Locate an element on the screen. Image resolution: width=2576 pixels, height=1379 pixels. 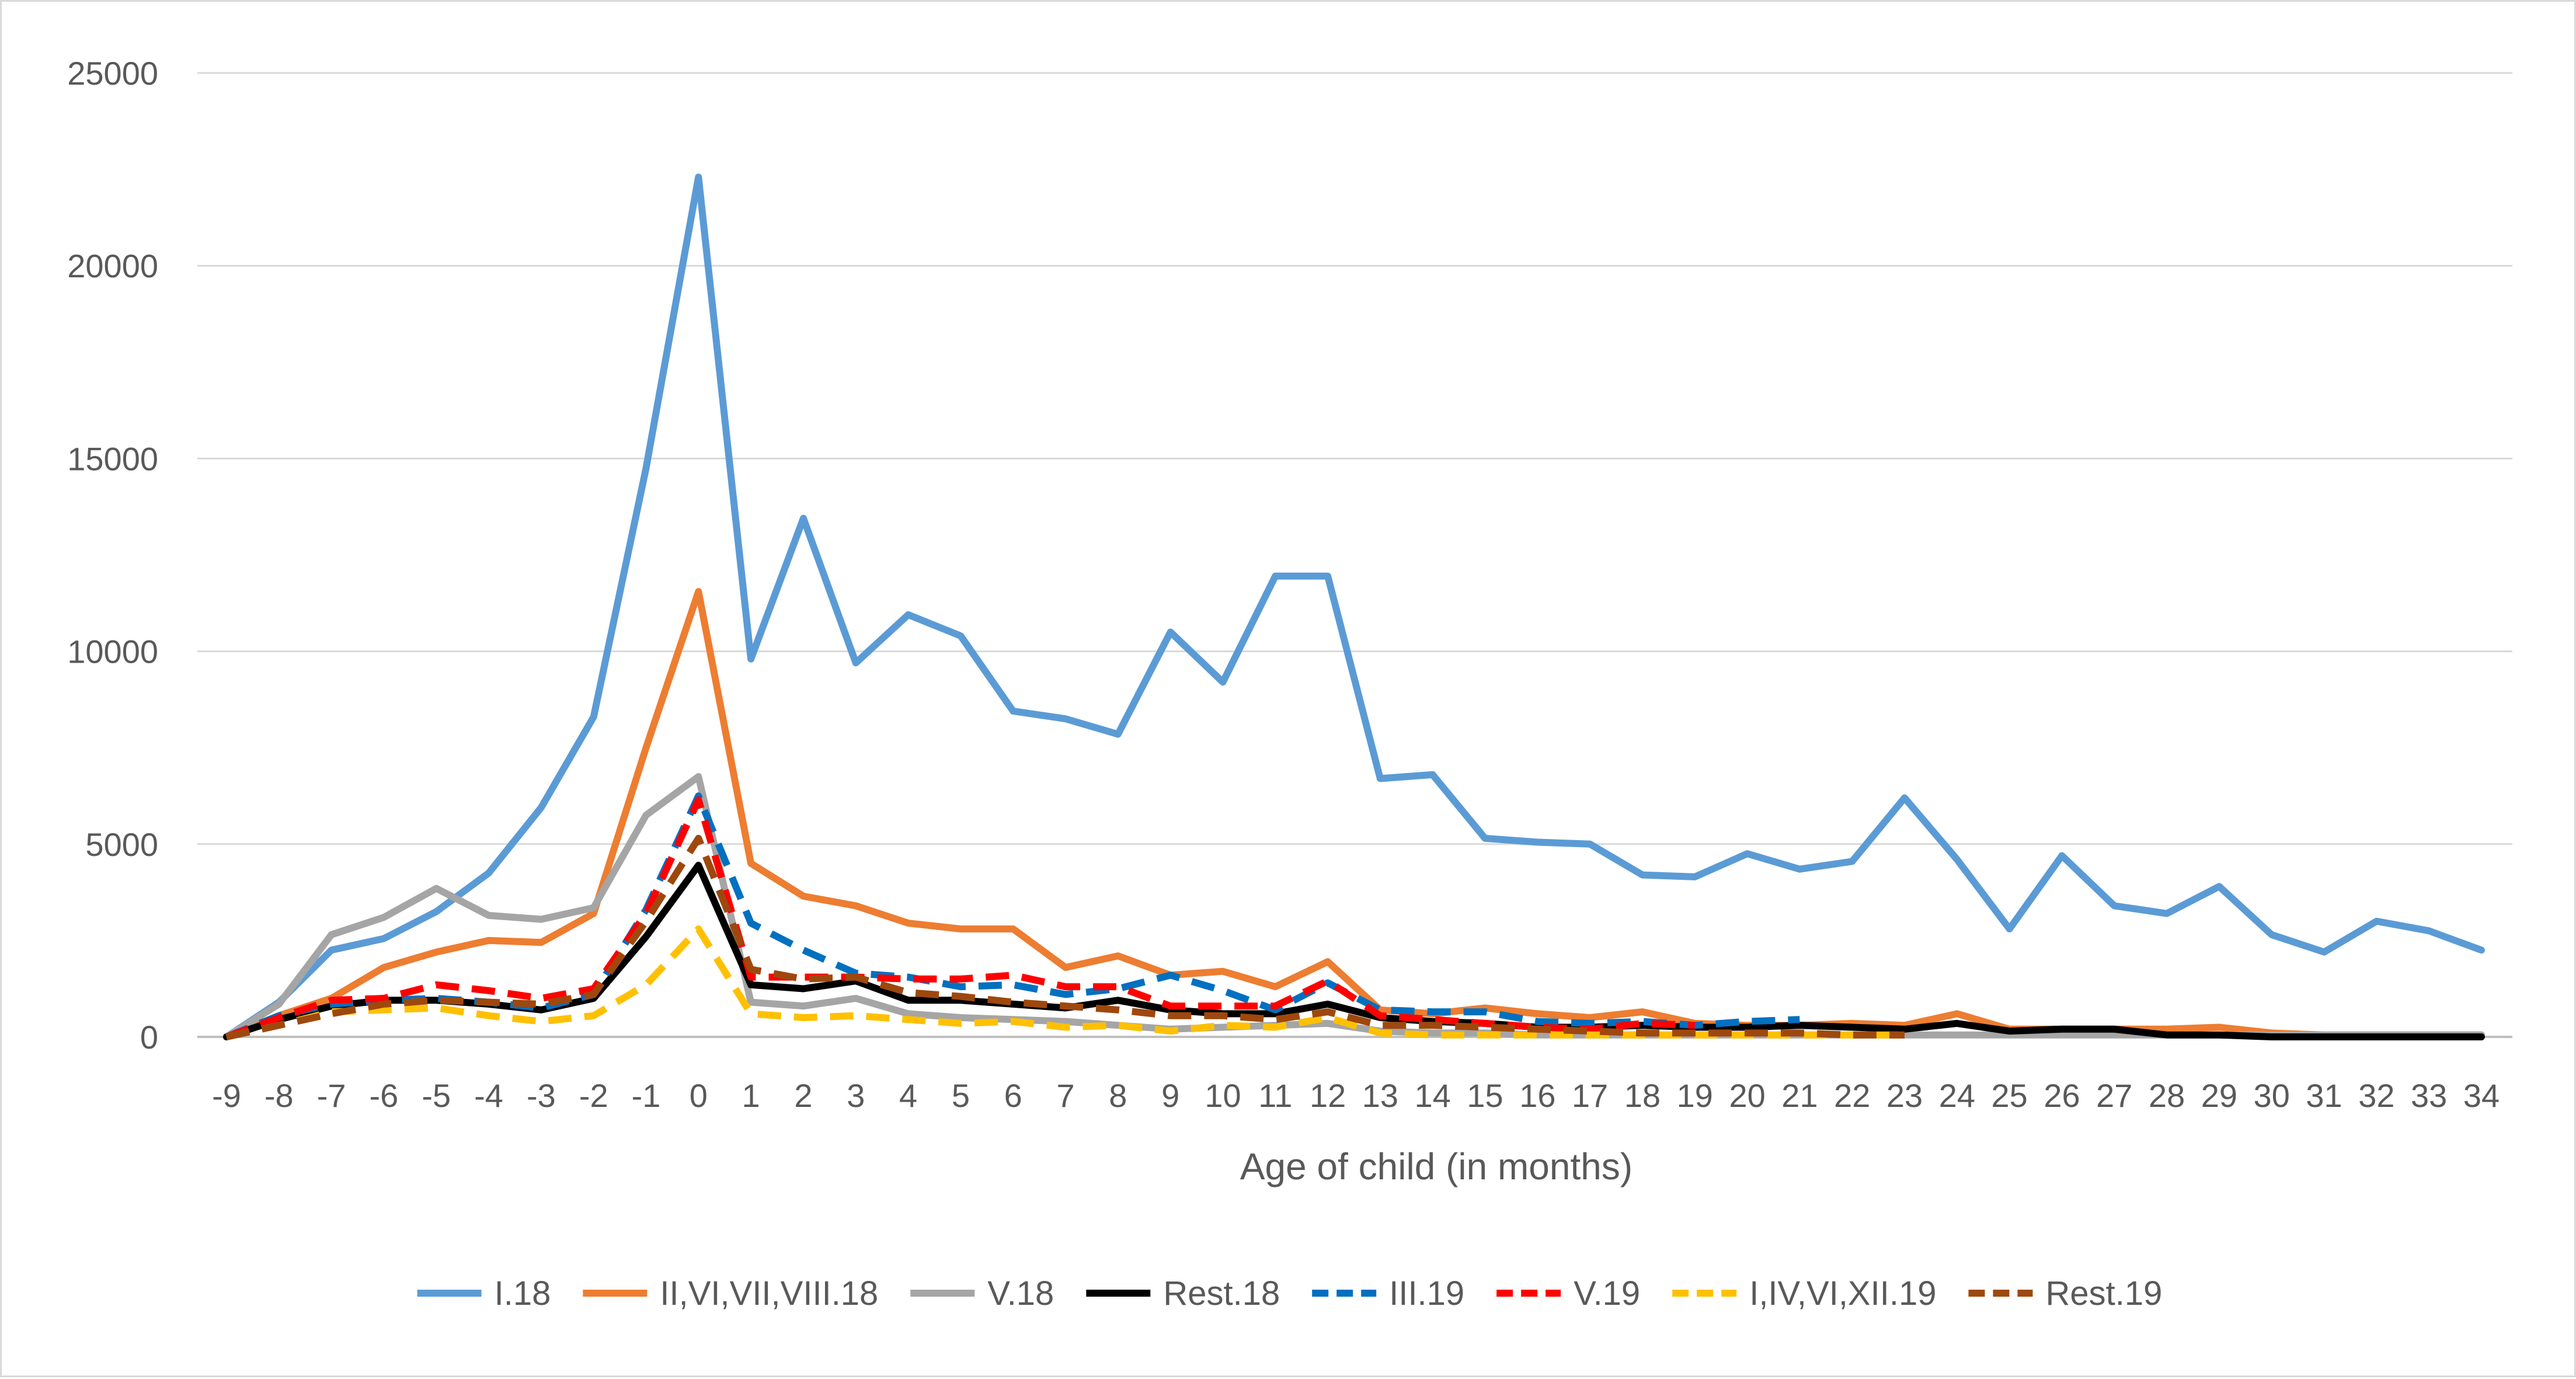
x-tick-label: 26 is located at coordinates (2062, 1095).